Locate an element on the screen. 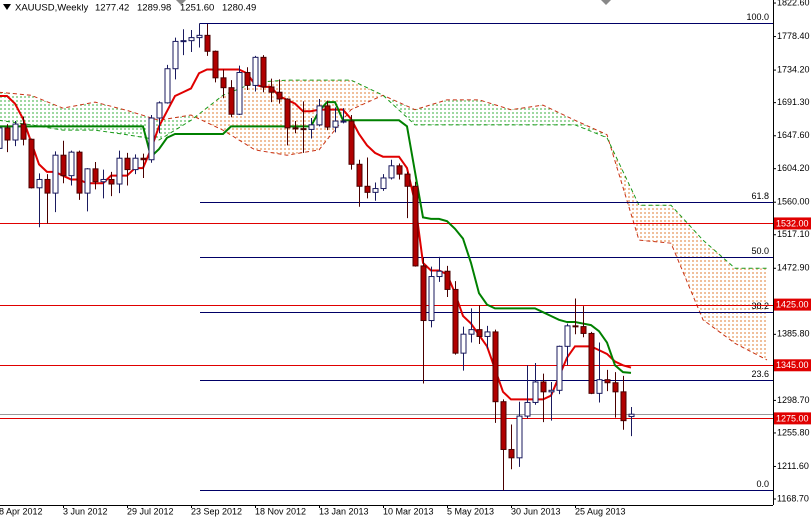 The height and width of the screenshot is (518, 811). y-tick-label: 1604.20 is located at coordinates (793, 168).